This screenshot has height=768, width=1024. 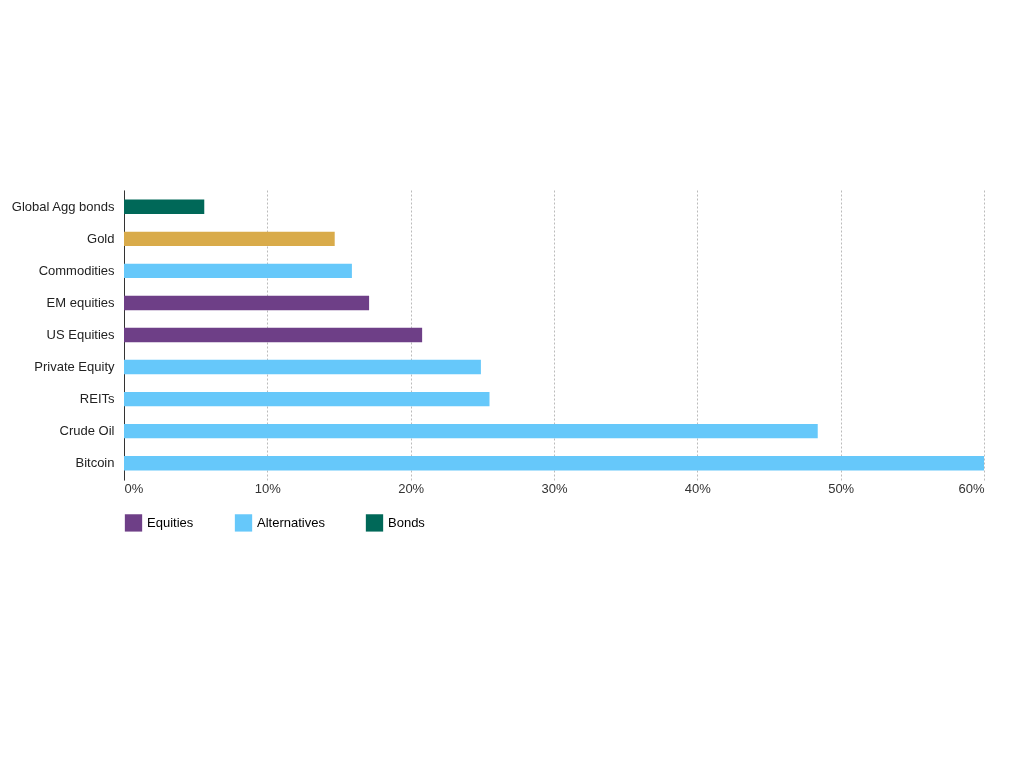 What do you see at coordinates (134, 488) in the screenshot?
I see `x-tick-label: 0%` at bounding box center [134, 488].